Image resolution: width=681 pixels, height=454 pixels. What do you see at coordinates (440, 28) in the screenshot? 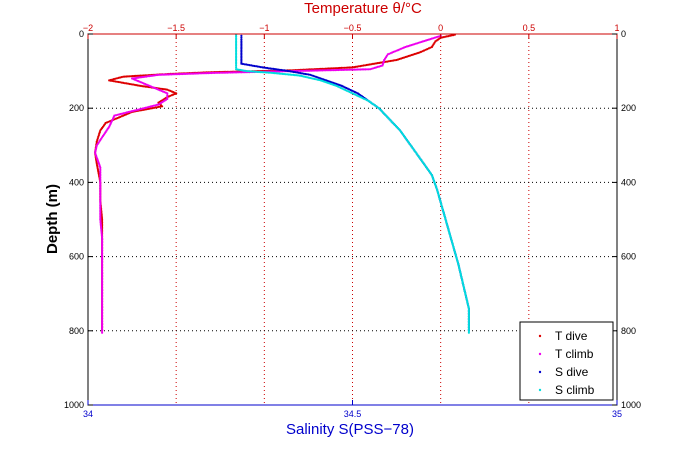
I see `top-tick-label: 0` at bounding box center [440, 28].